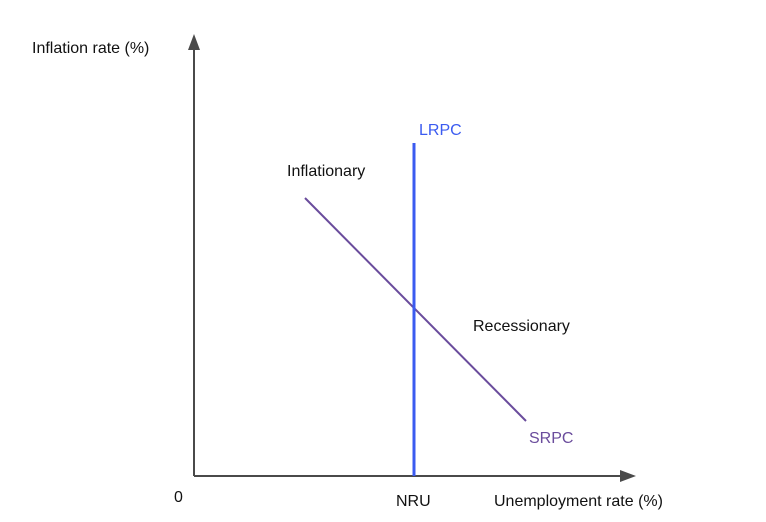 This screenshot has width=766, height=522. Describe the element at coordinates (521, 326) in the screenshot. I see `recessionary-region-label: Recessionary` at that location.